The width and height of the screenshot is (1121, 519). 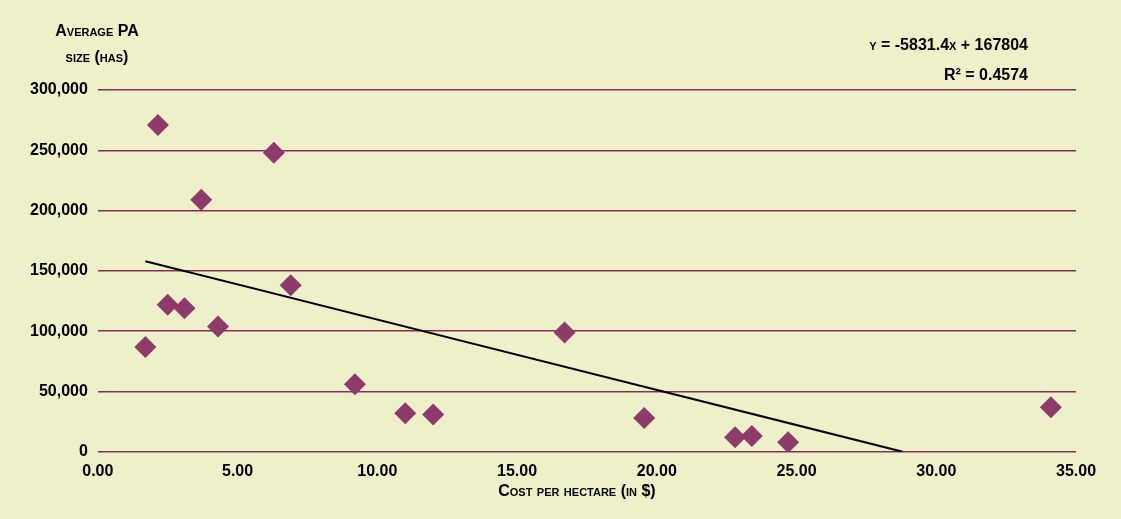 I want to click on y-tick-label: 50,000, so click(x=63, y=390).